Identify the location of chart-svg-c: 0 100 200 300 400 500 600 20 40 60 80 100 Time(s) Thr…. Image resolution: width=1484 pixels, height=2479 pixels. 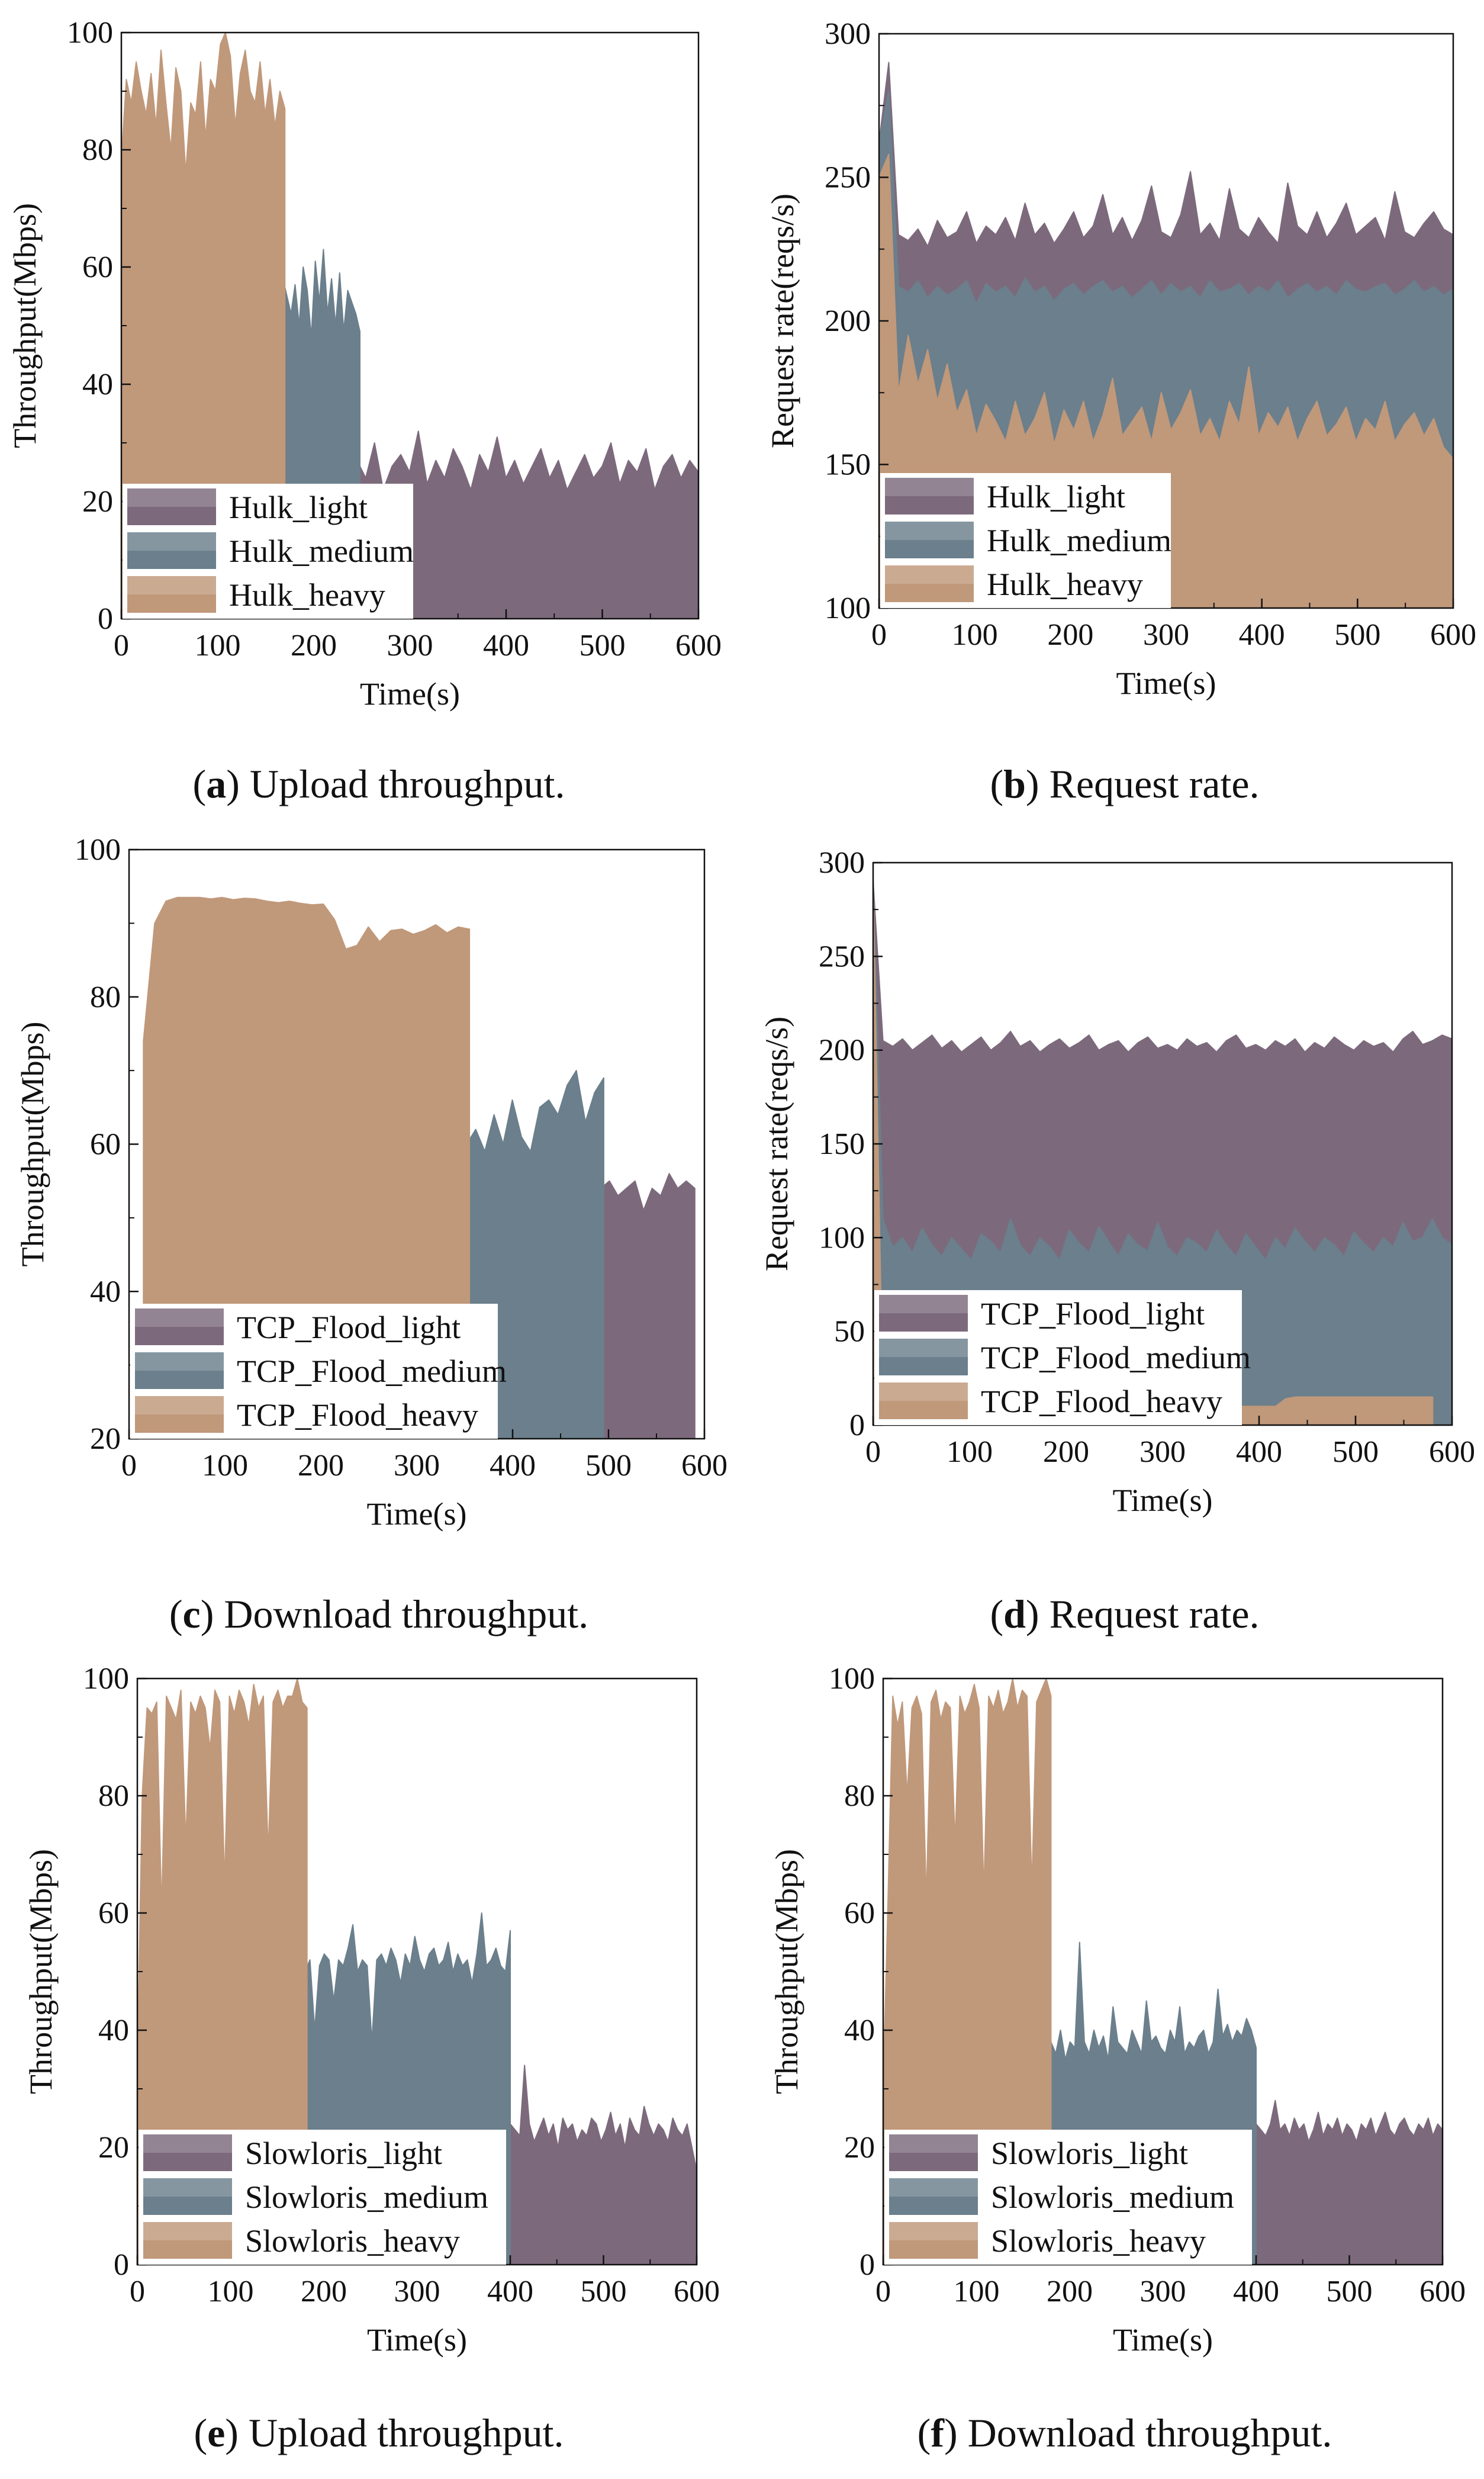
(371, 1182).